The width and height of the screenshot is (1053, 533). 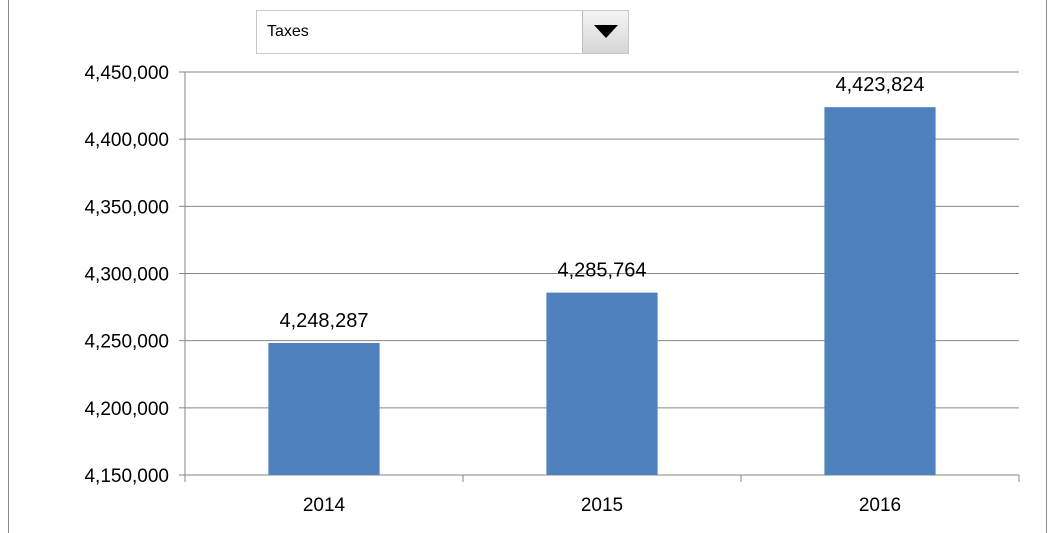 I want to click on category-select: Taxes, so click(x=442, y=32).